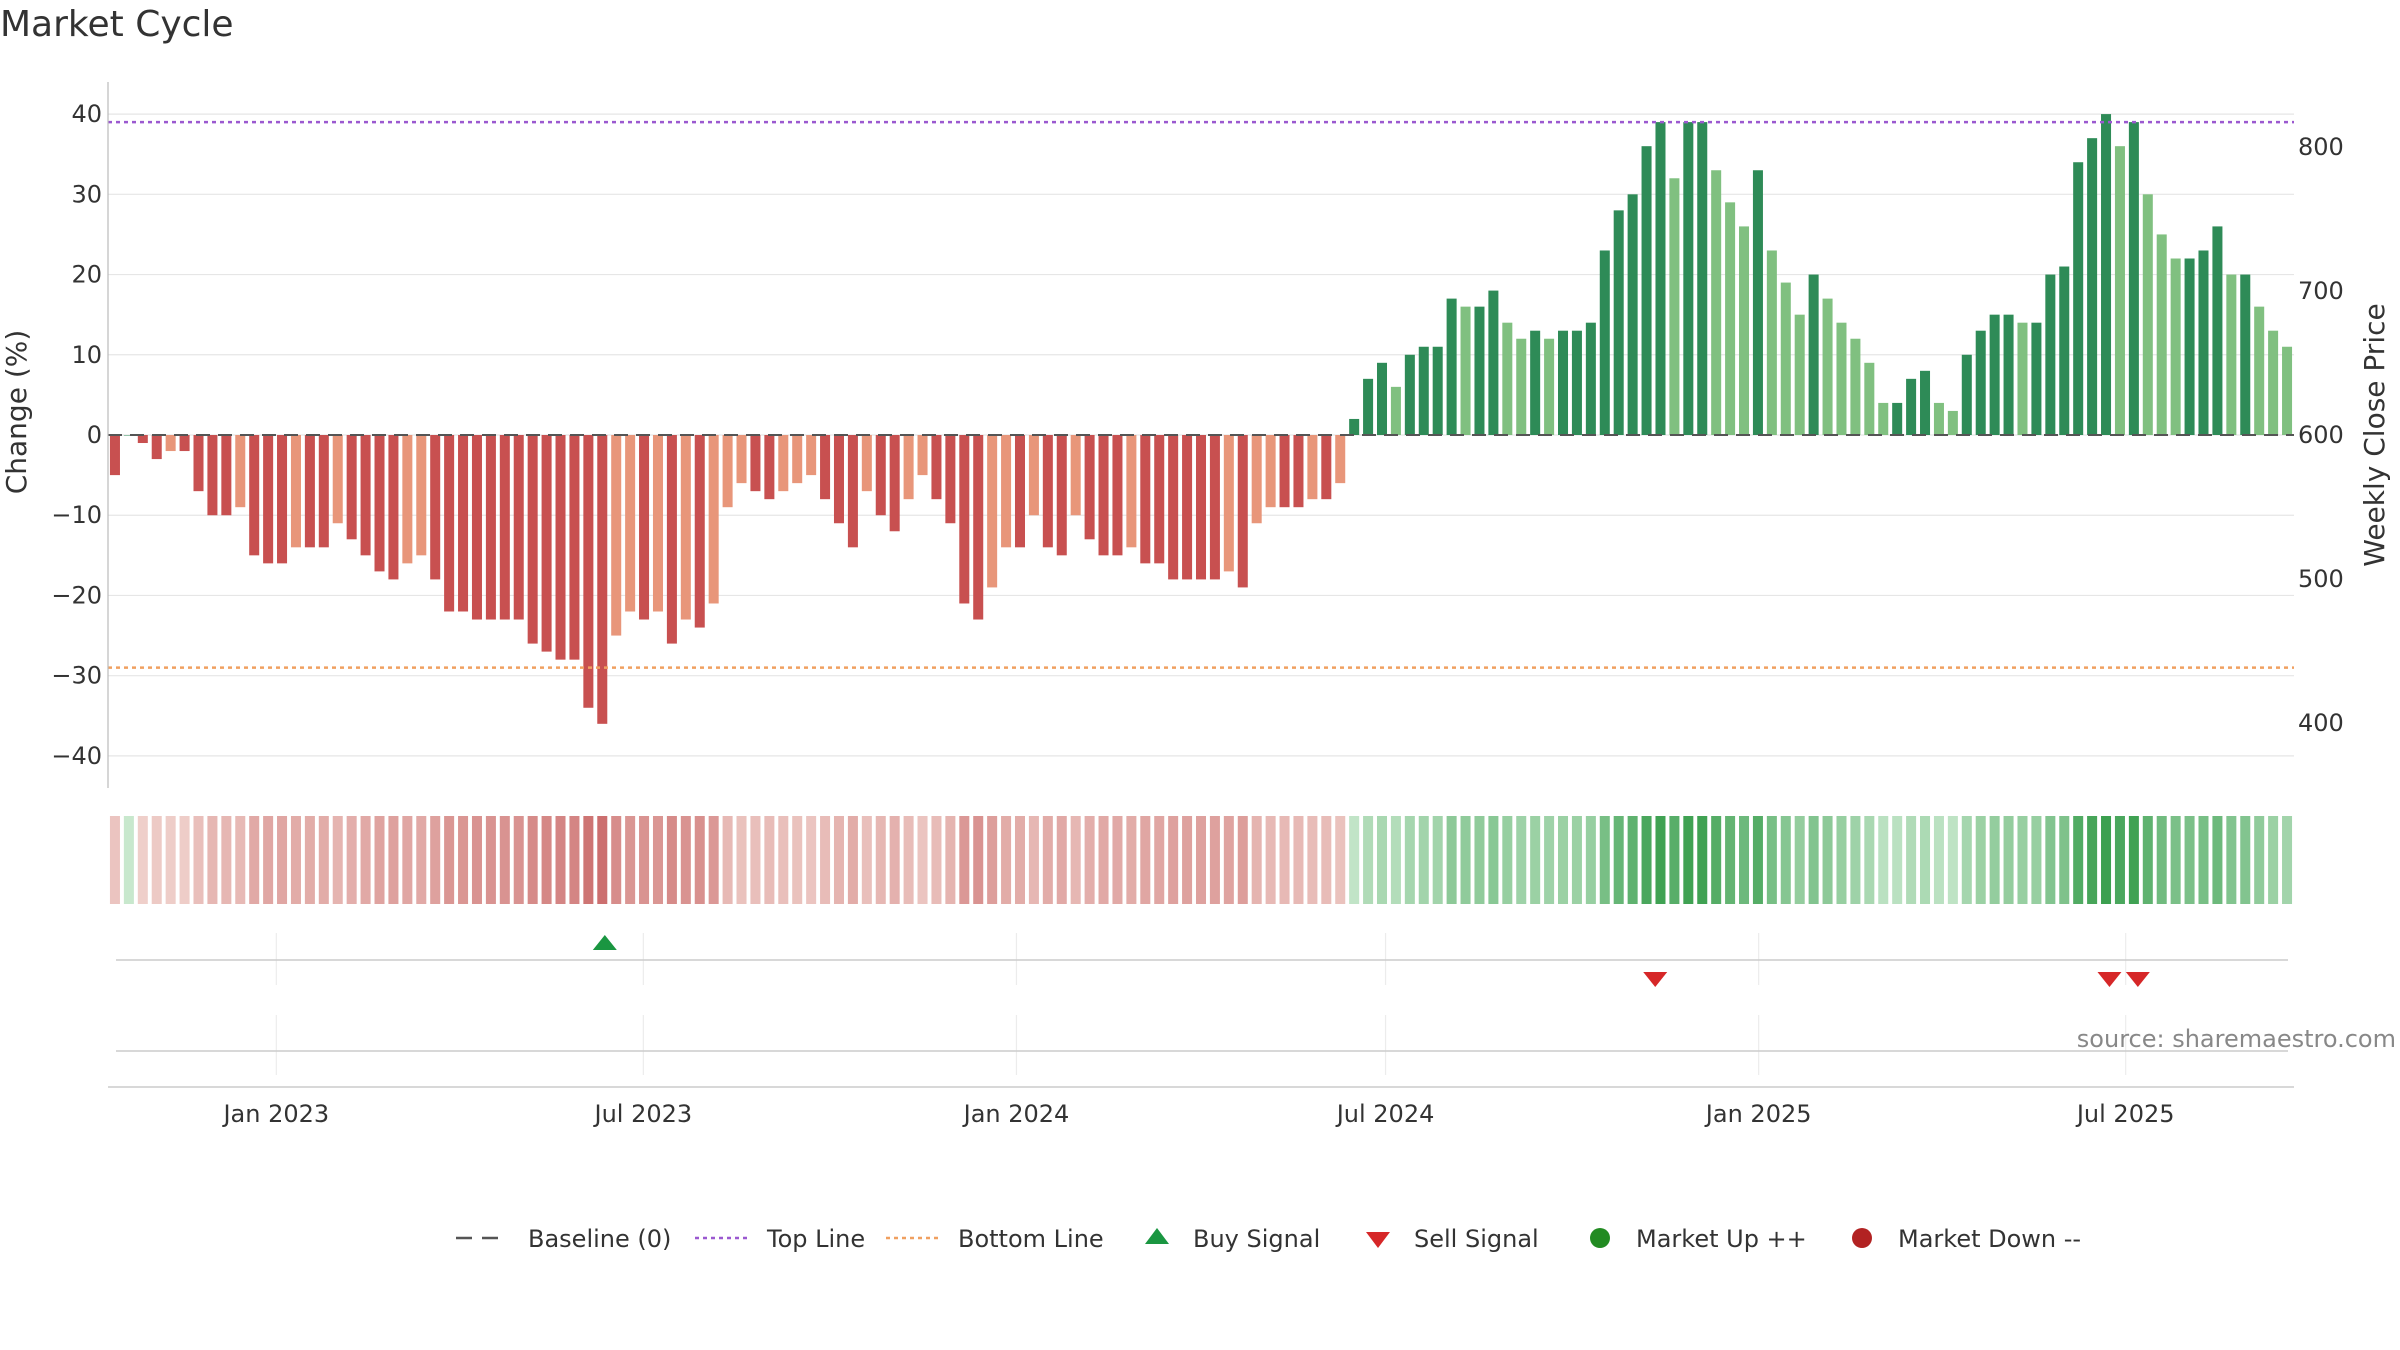  I want to click on legend-item: Market Down --, so click(1966, 1239).